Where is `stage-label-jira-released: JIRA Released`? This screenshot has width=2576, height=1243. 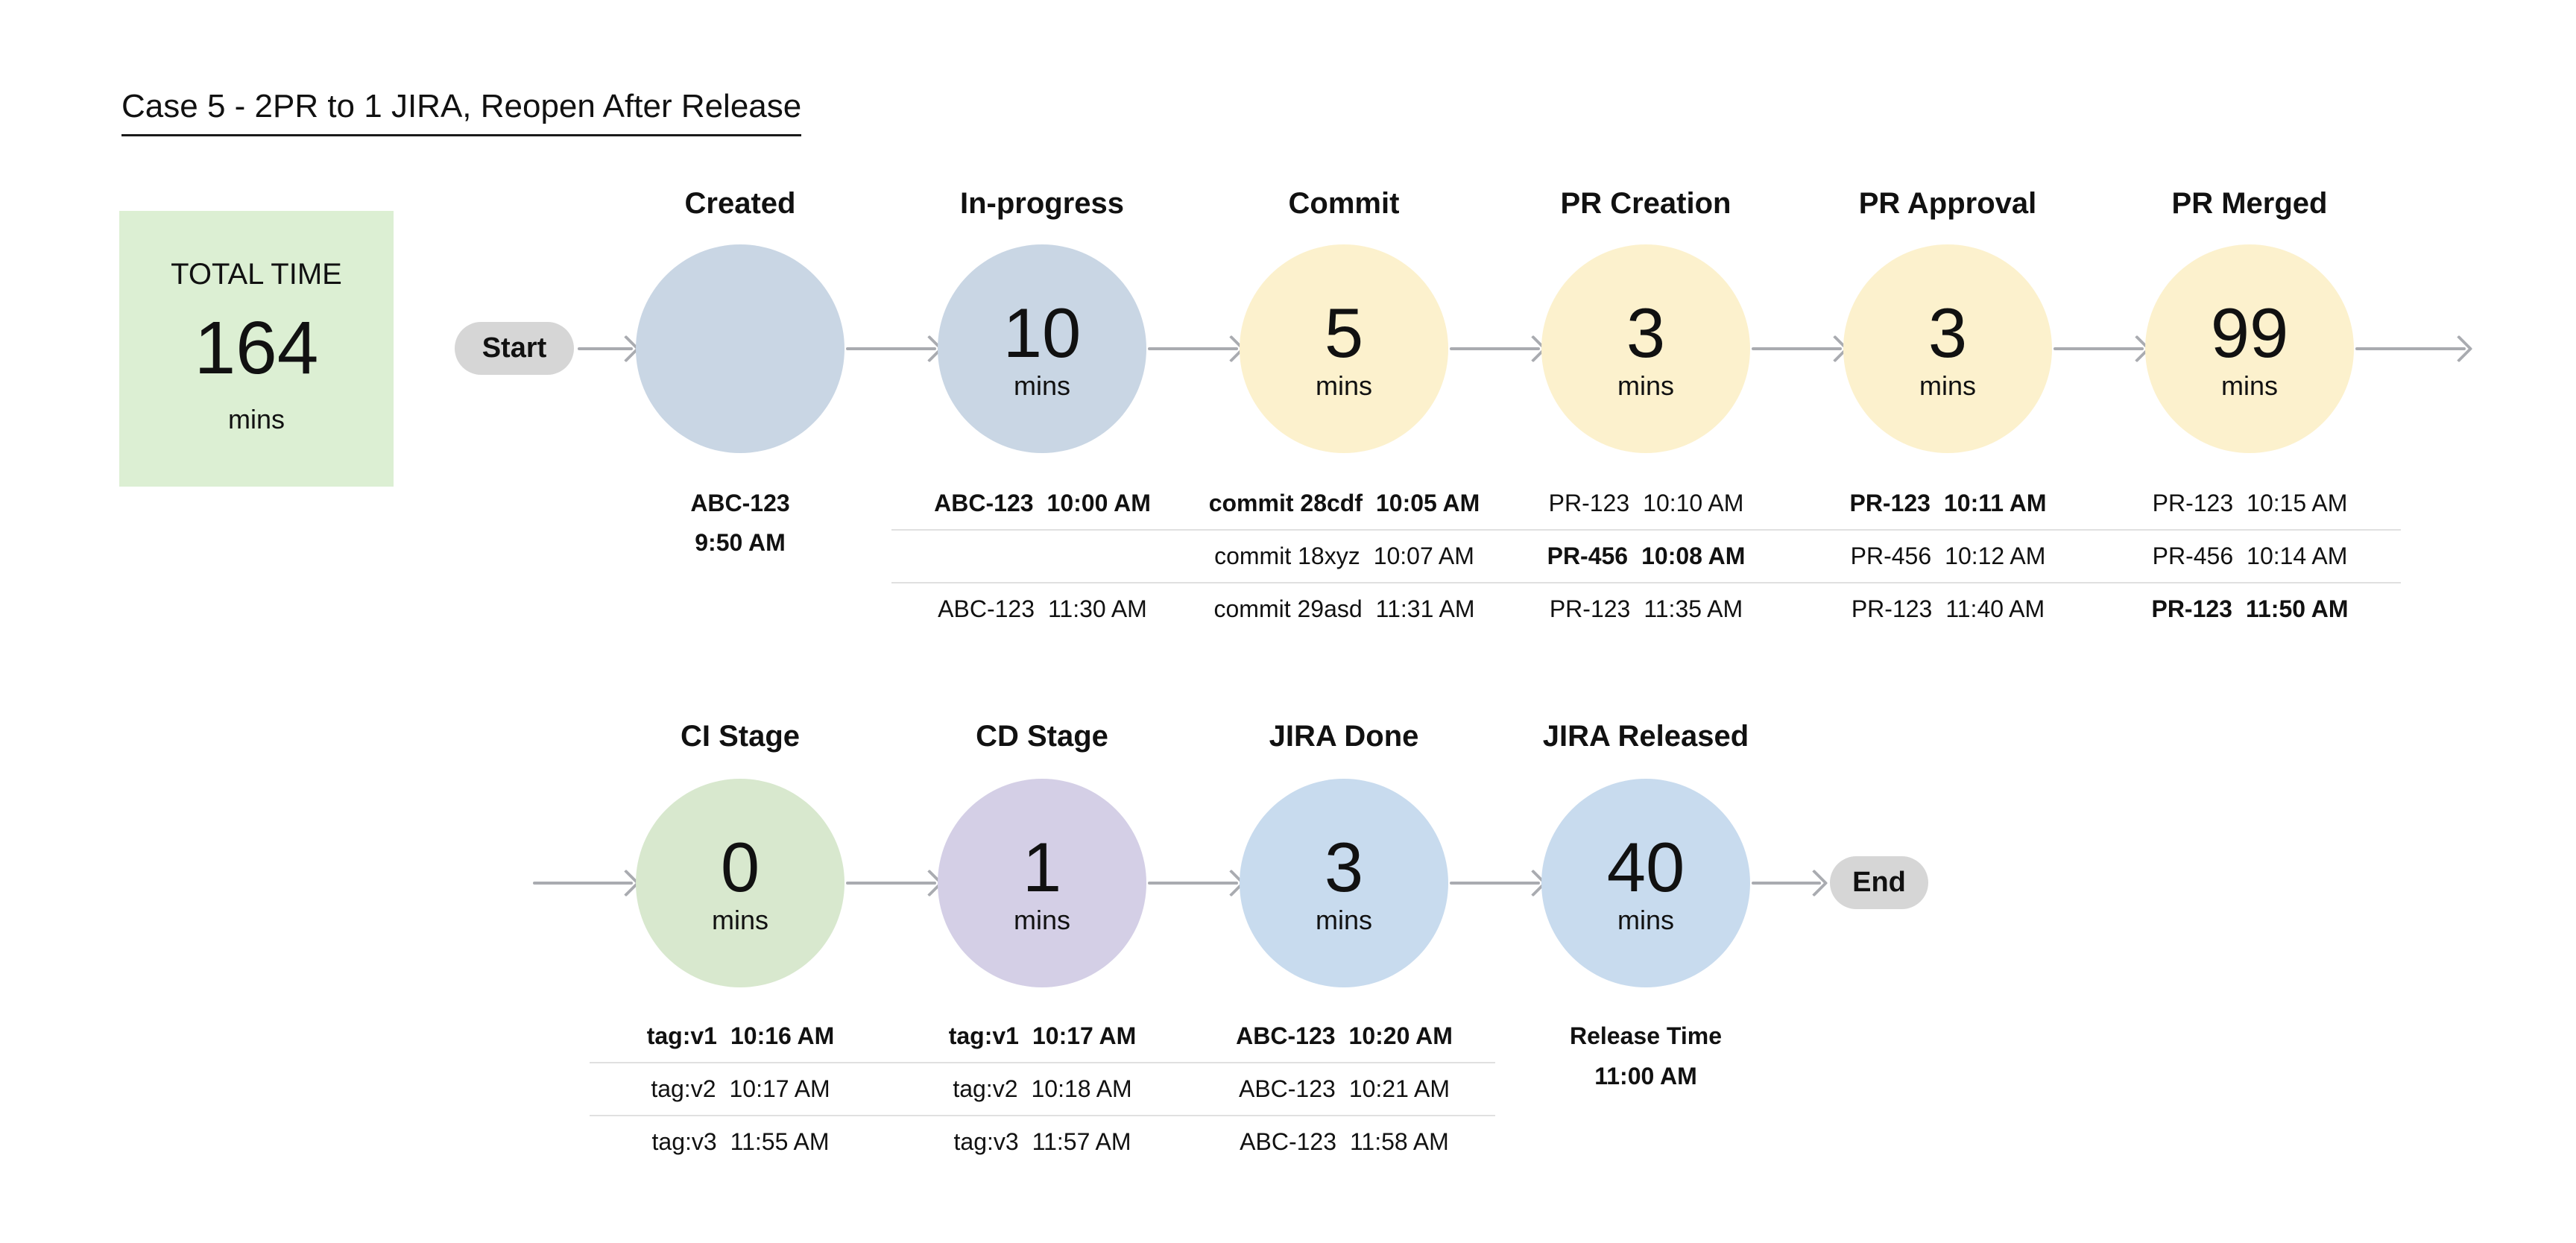 stage-label-jira-released: JIRA Released is located at coordinates (1645, 737).